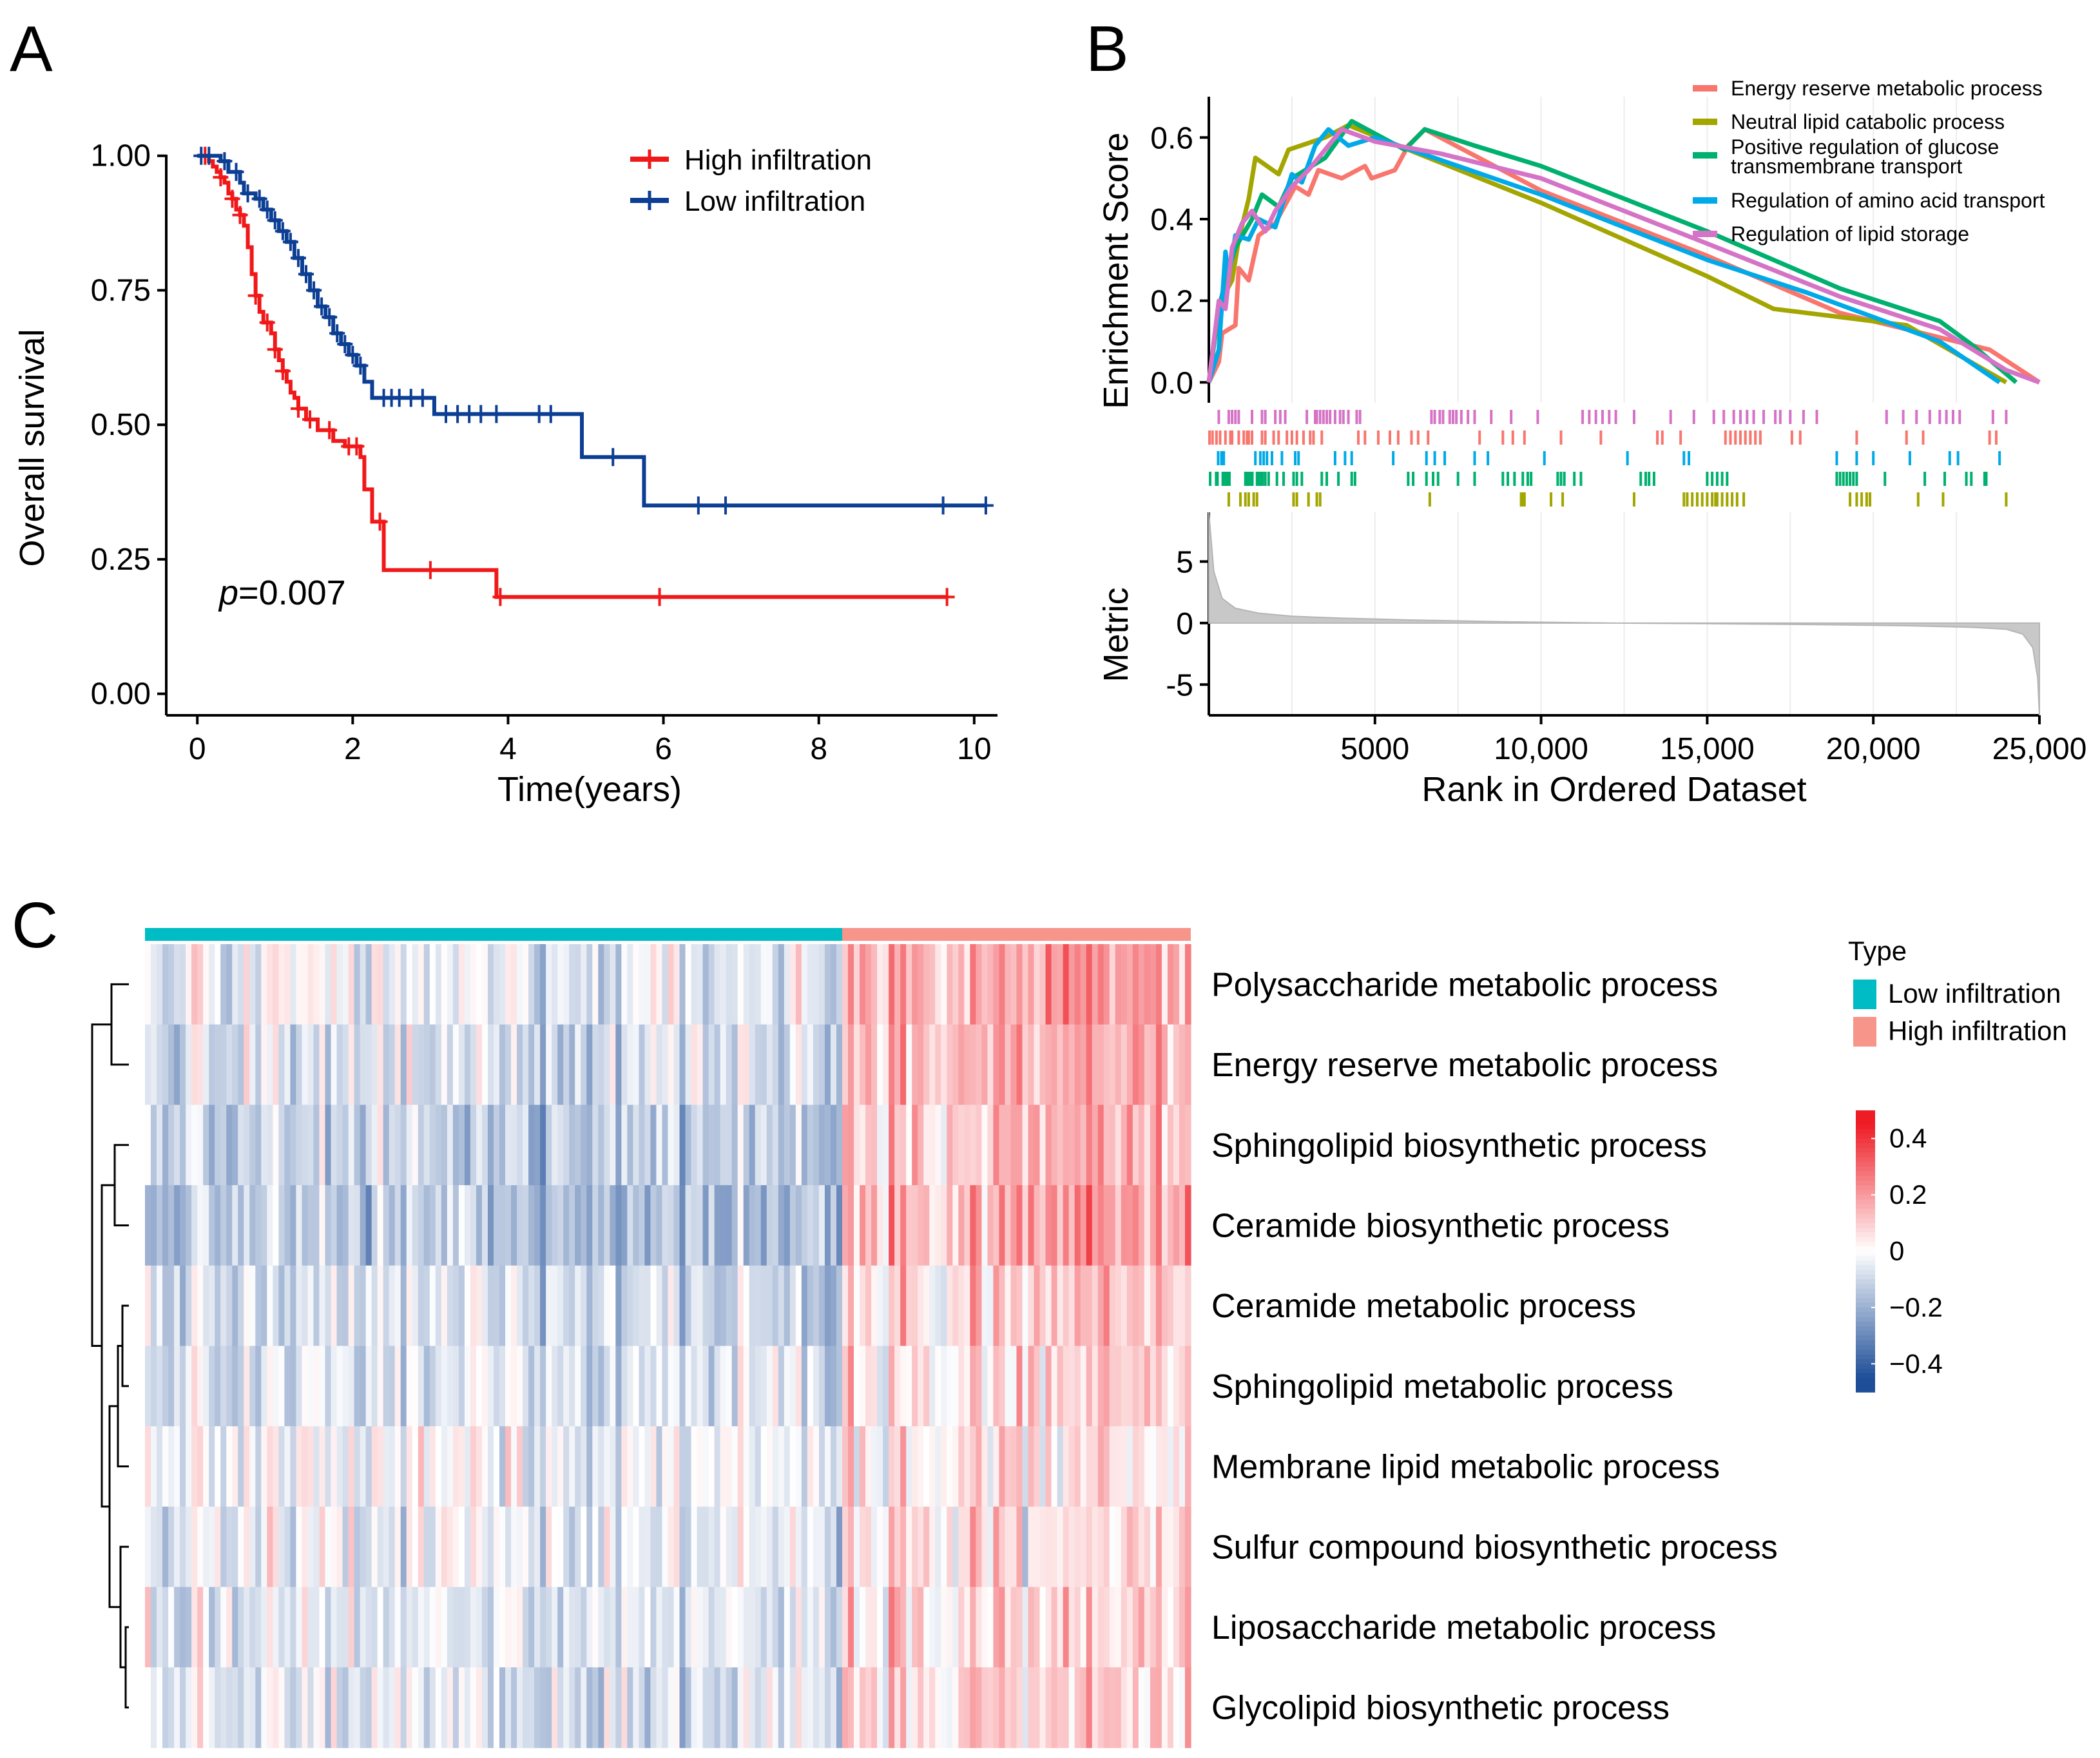  I want to click on survival-curve-low, so click(591, 330).